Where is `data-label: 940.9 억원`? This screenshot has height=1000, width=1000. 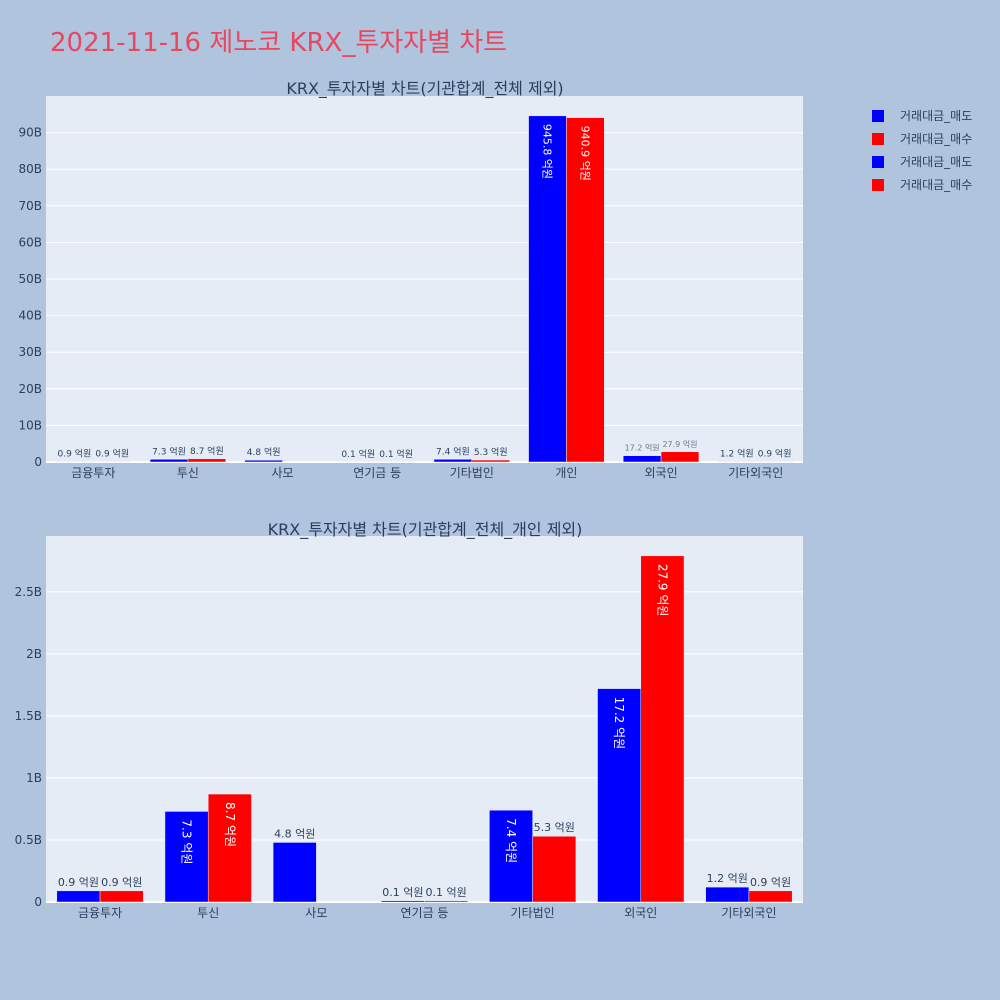
data-label: 940.9 억원 is located at coordinates (584, 153).